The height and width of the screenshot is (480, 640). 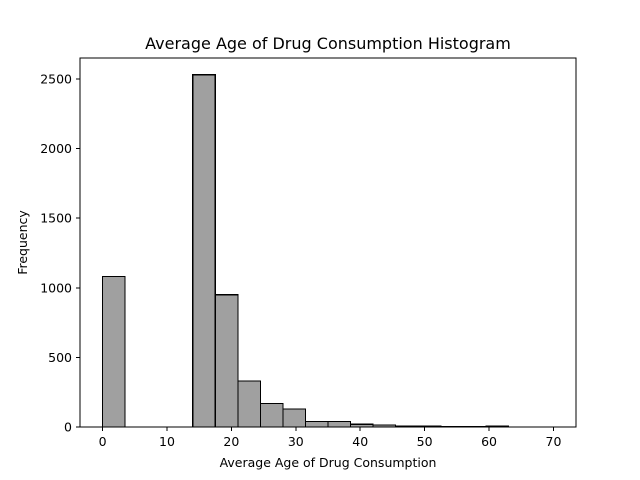 What do you see at coordinates (328, 462) in the screenshot?
I see `x-axis-label: Average Age of Drug Consumption` at bounding box center [328, 462].